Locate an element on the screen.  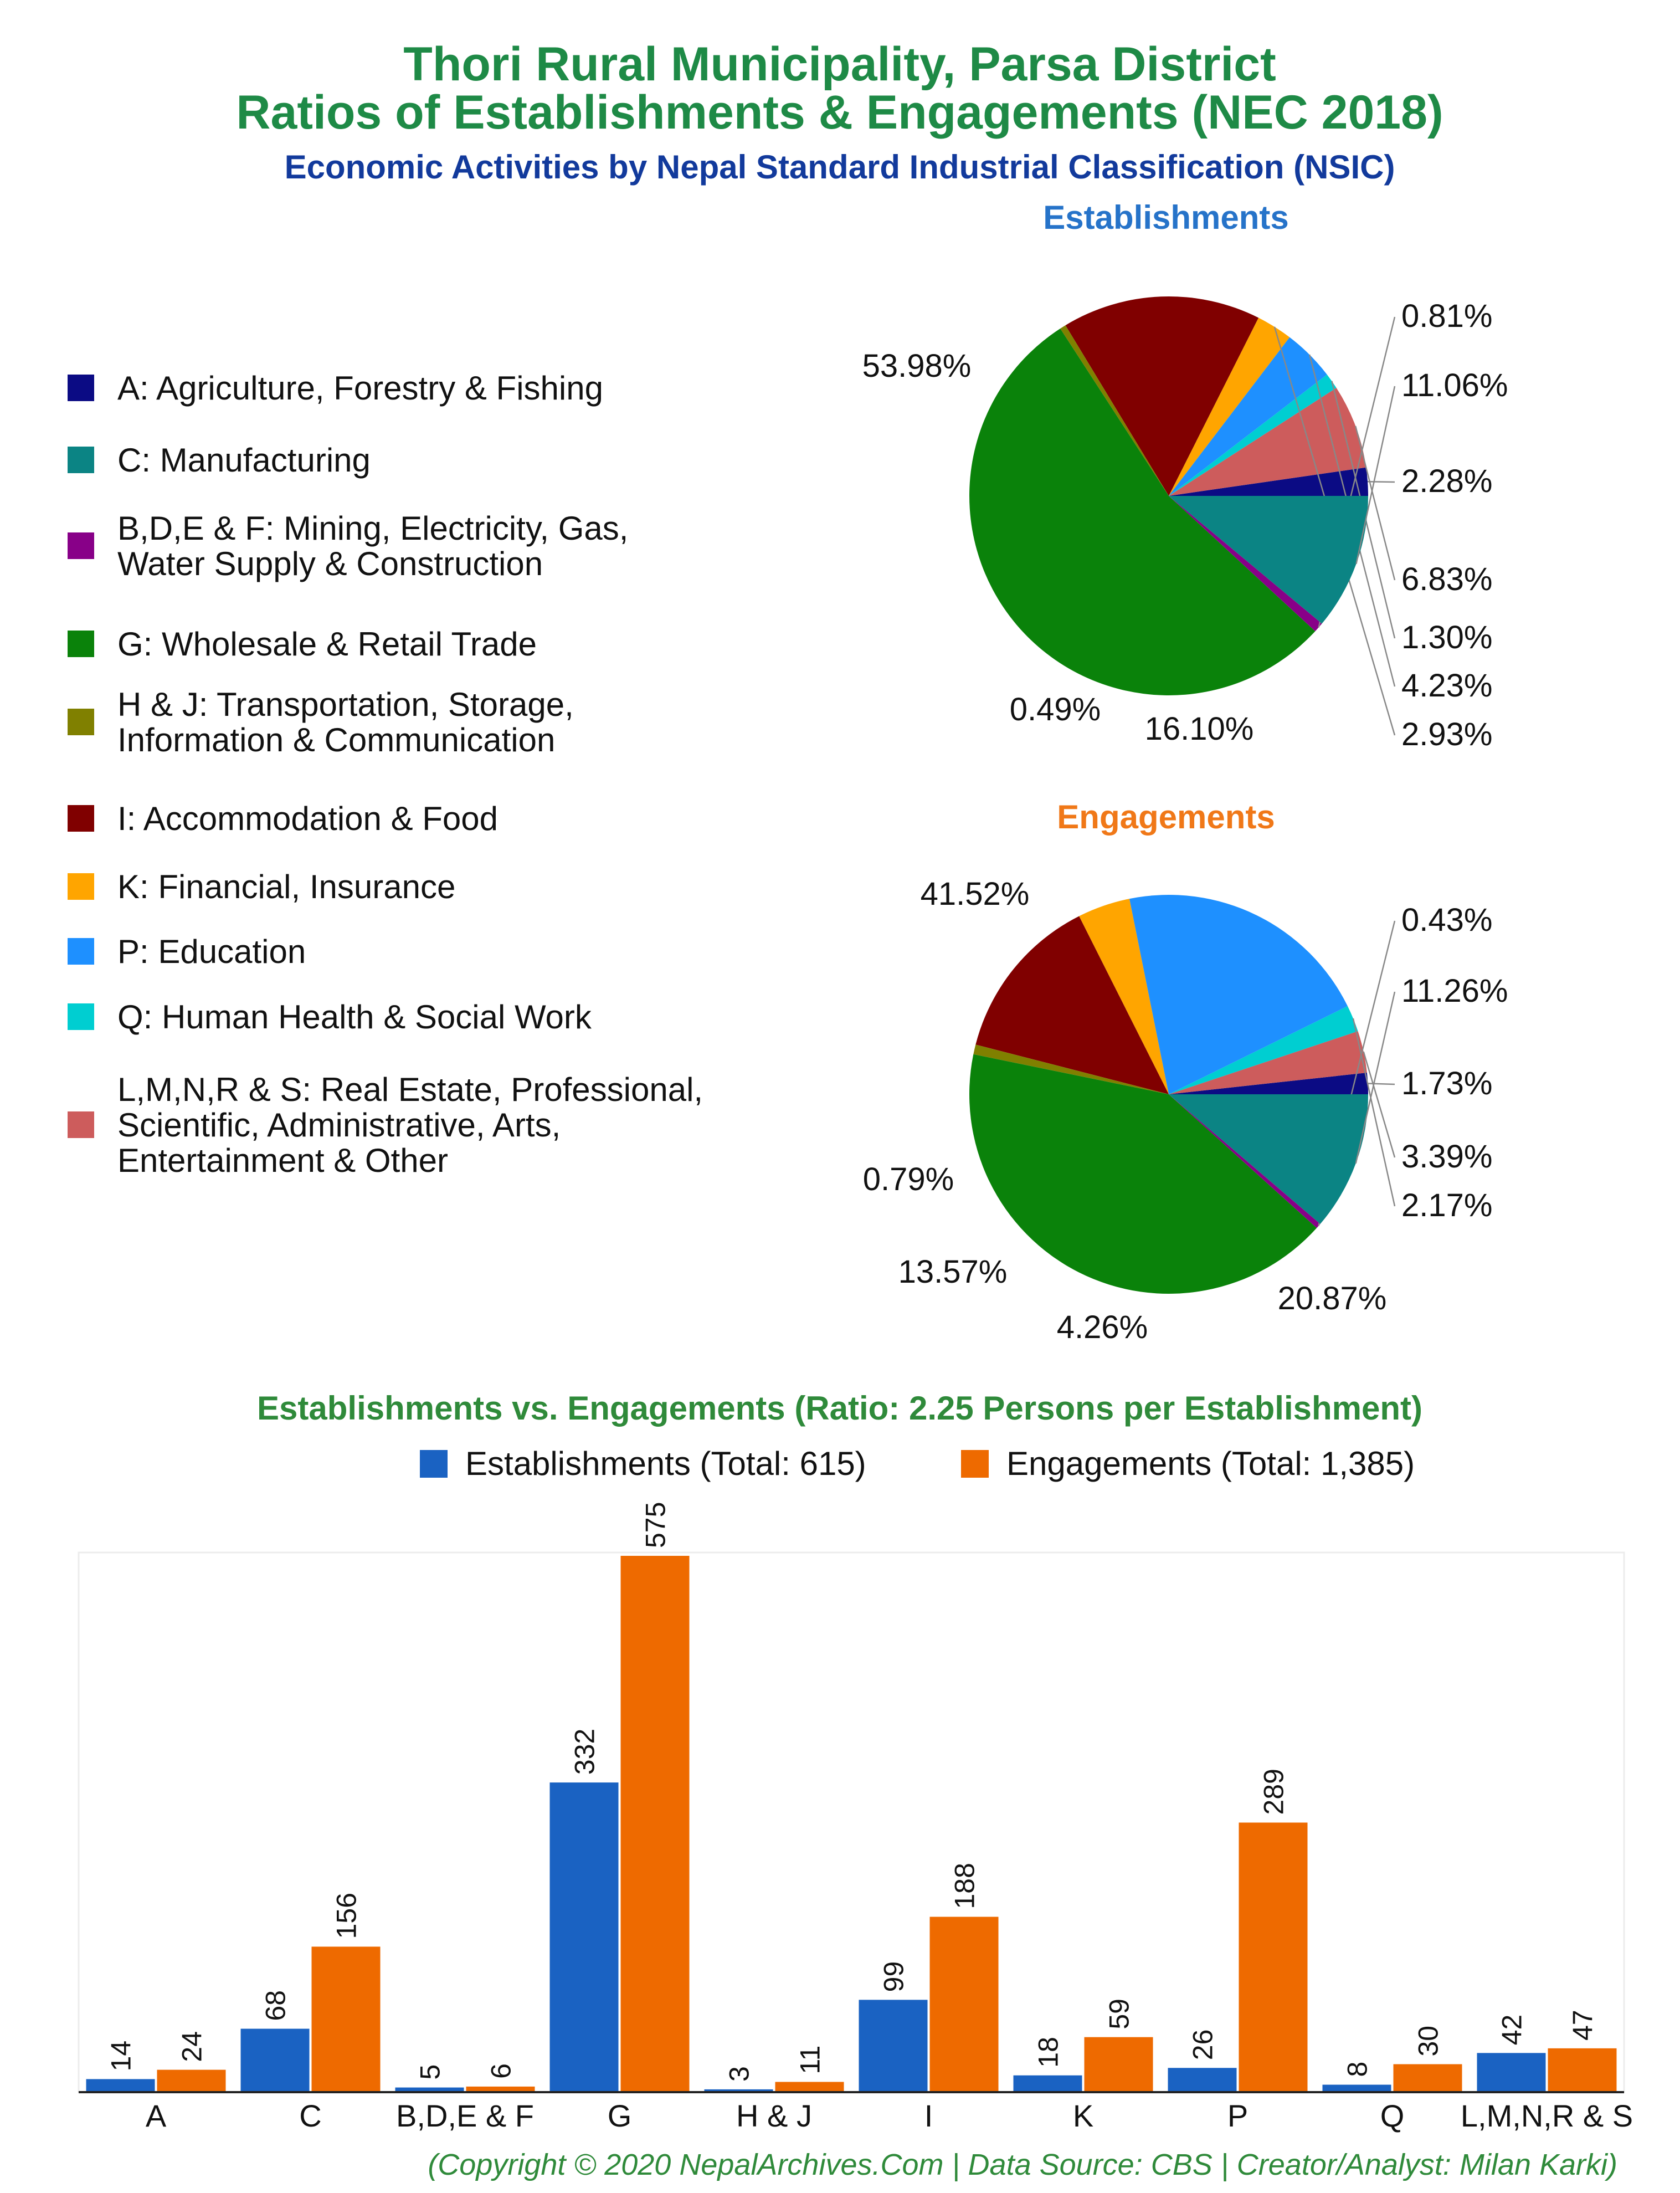
establishments-value-label: 14 is located at coordinates (121, 2056).